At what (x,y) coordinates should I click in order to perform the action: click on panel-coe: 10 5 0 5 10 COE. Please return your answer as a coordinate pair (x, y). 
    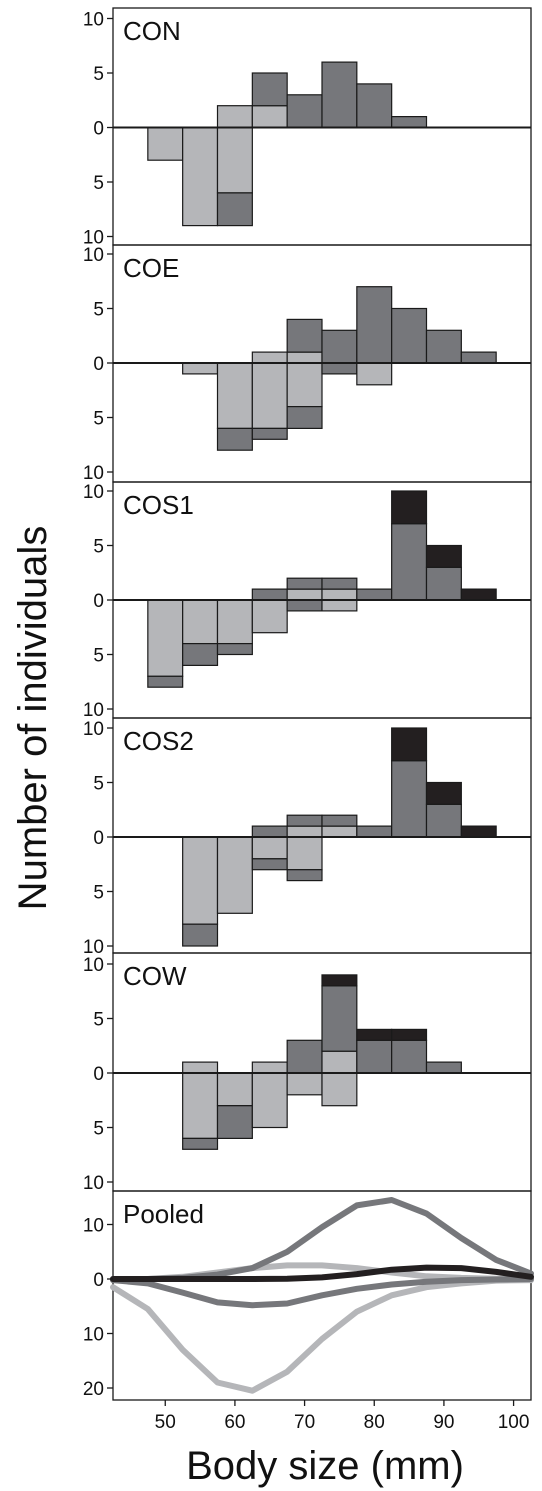
    Looking at the image, I should click on (307, 364).